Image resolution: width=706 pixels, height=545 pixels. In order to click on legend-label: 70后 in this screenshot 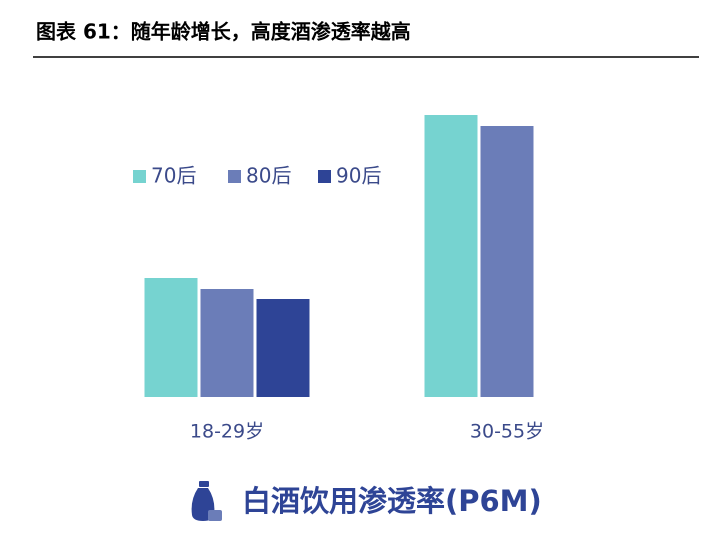, I will do `click(173, 176)`.